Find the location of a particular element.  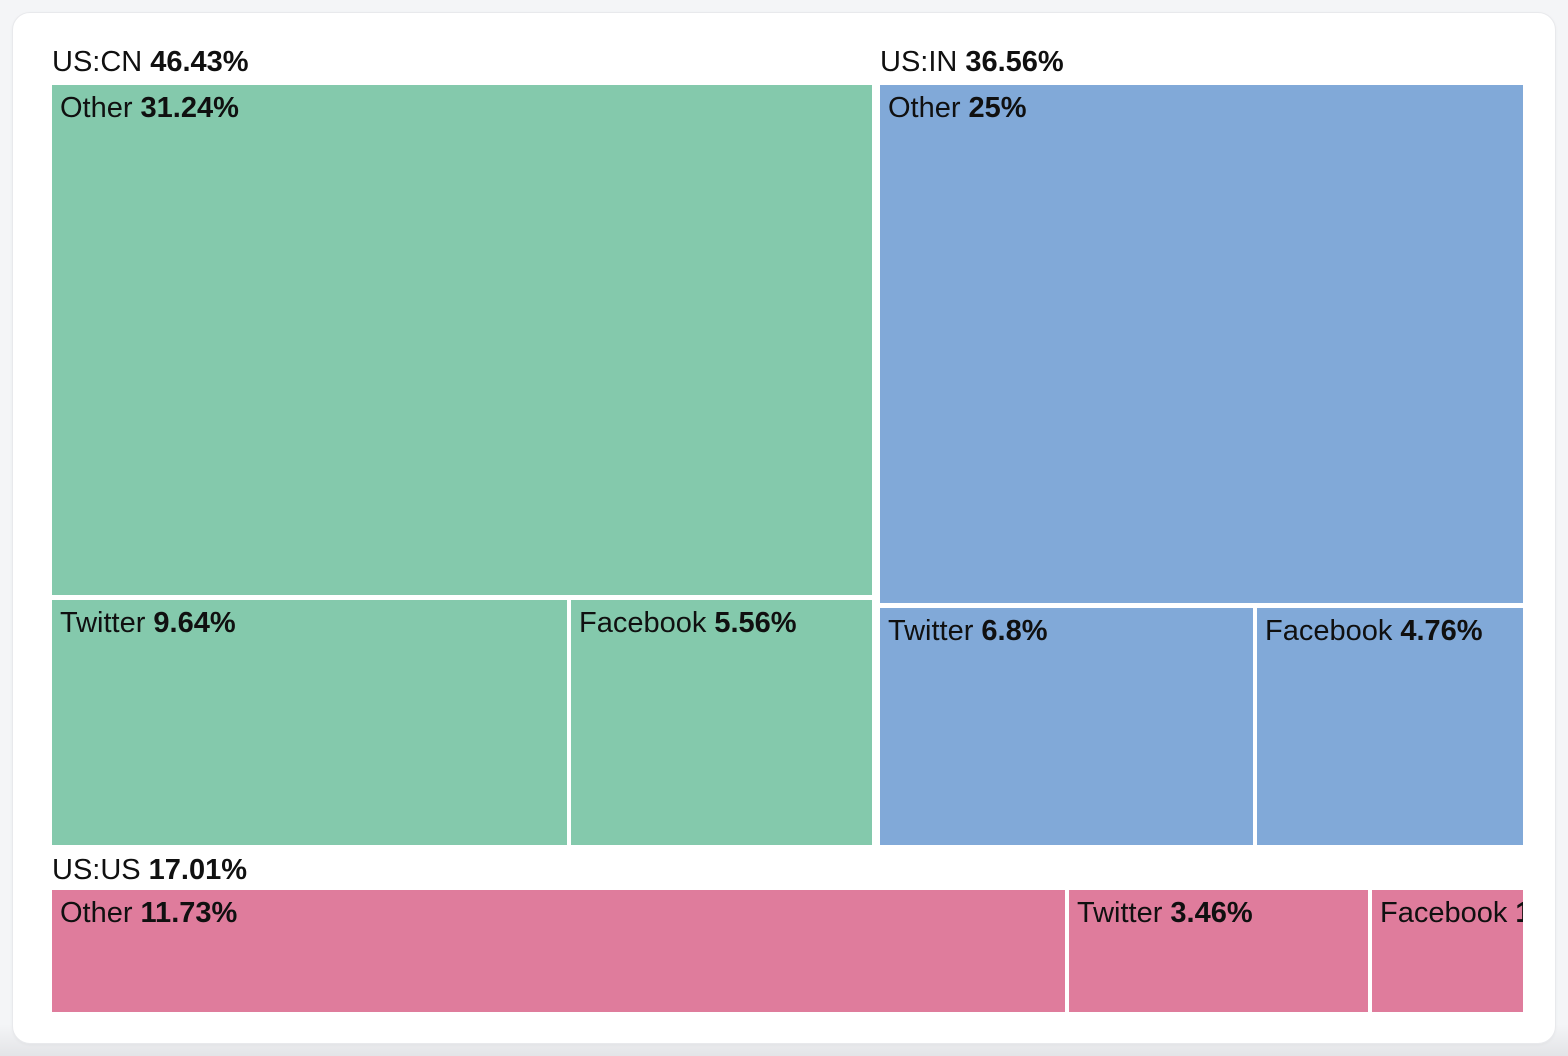

cell-label: Twitter 3.46% is located at coordinates (1165, 913).